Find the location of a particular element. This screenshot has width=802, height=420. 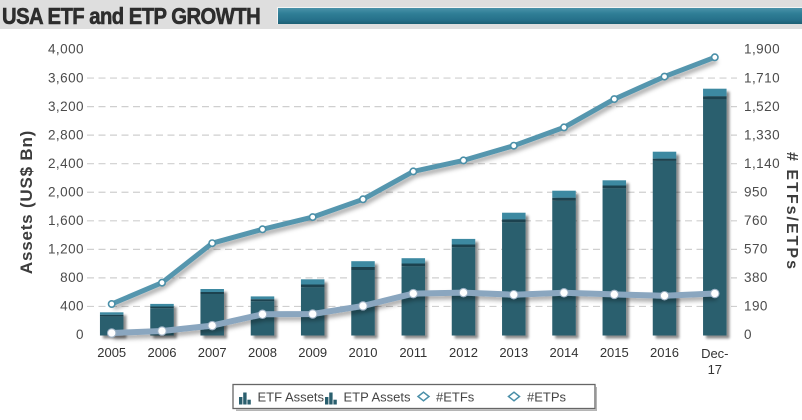

svg-text: 2005 is located at coordinates (111, 352).